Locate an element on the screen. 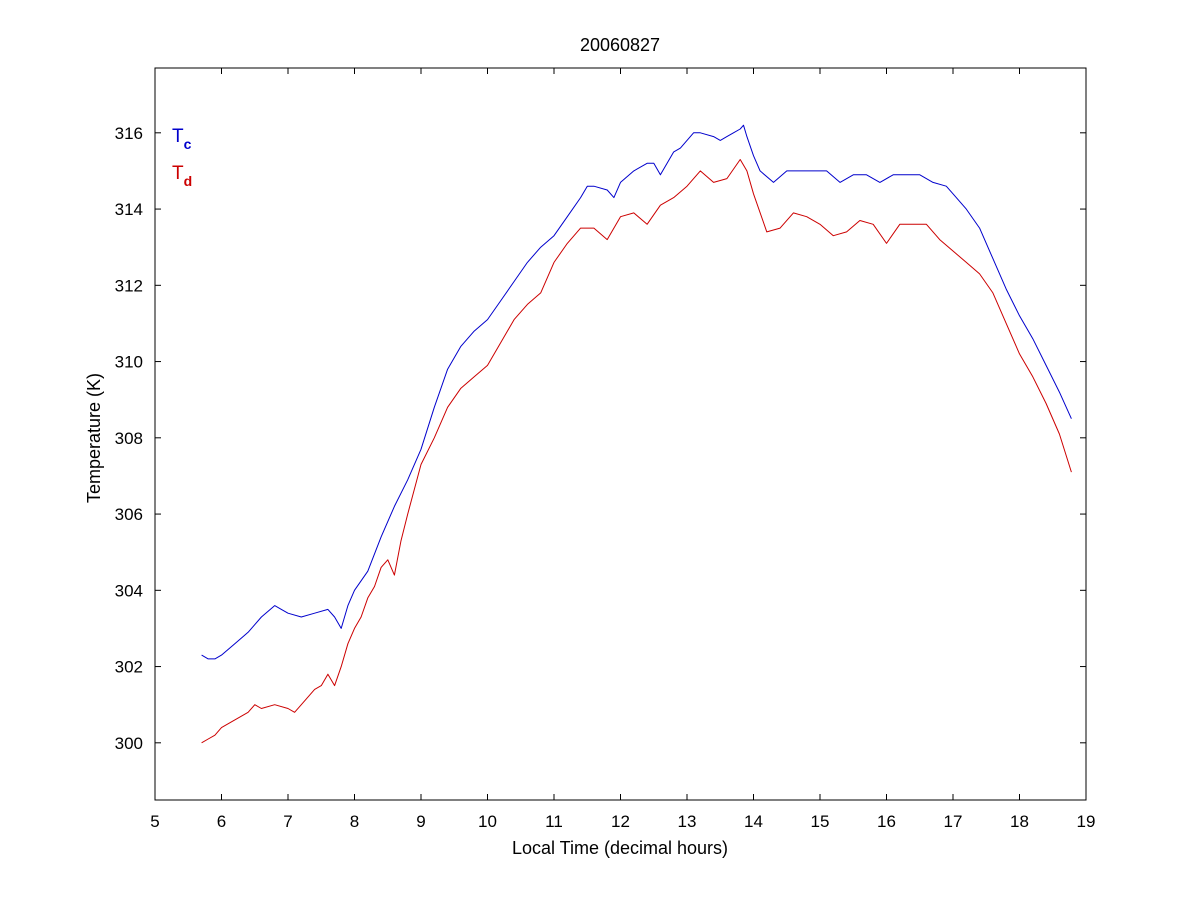  x-tick-label: 11 is located at coordinates (554, 821).